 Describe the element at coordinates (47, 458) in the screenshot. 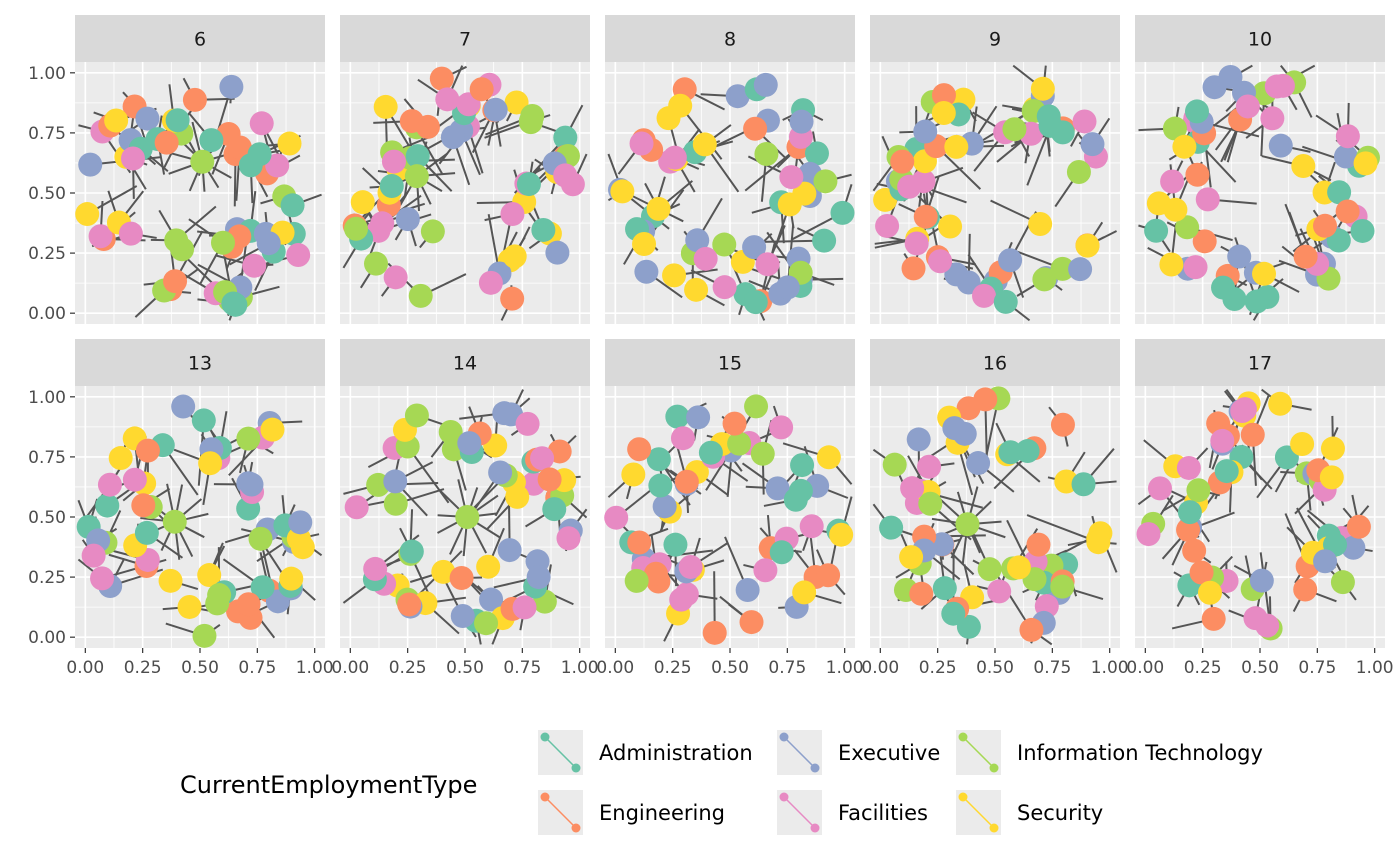

I see `y-tick-label: 0.75` at that location.